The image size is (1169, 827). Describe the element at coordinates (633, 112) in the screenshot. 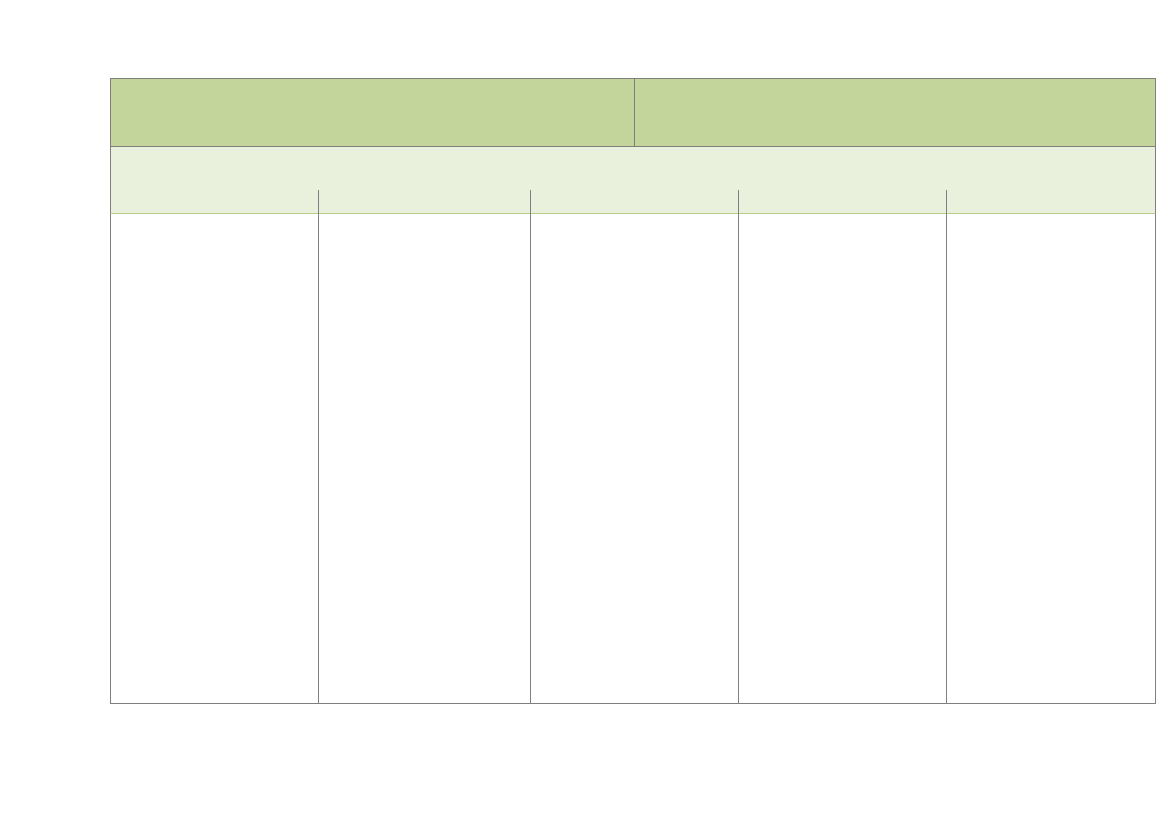

I see `header-row` at that location.